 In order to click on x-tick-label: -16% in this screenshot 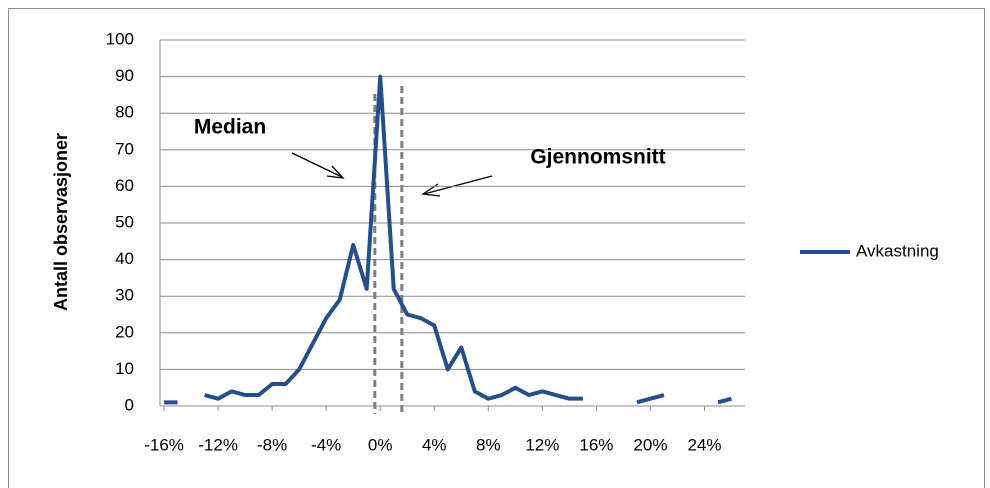, I will do `click(164, 444)`.